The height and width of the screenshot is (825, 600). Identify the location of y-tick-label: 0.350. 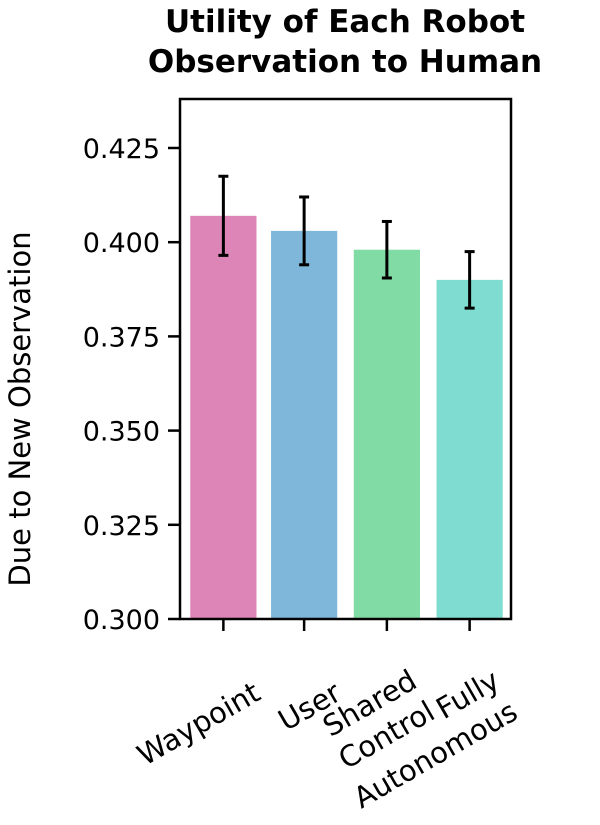
(121, 432).